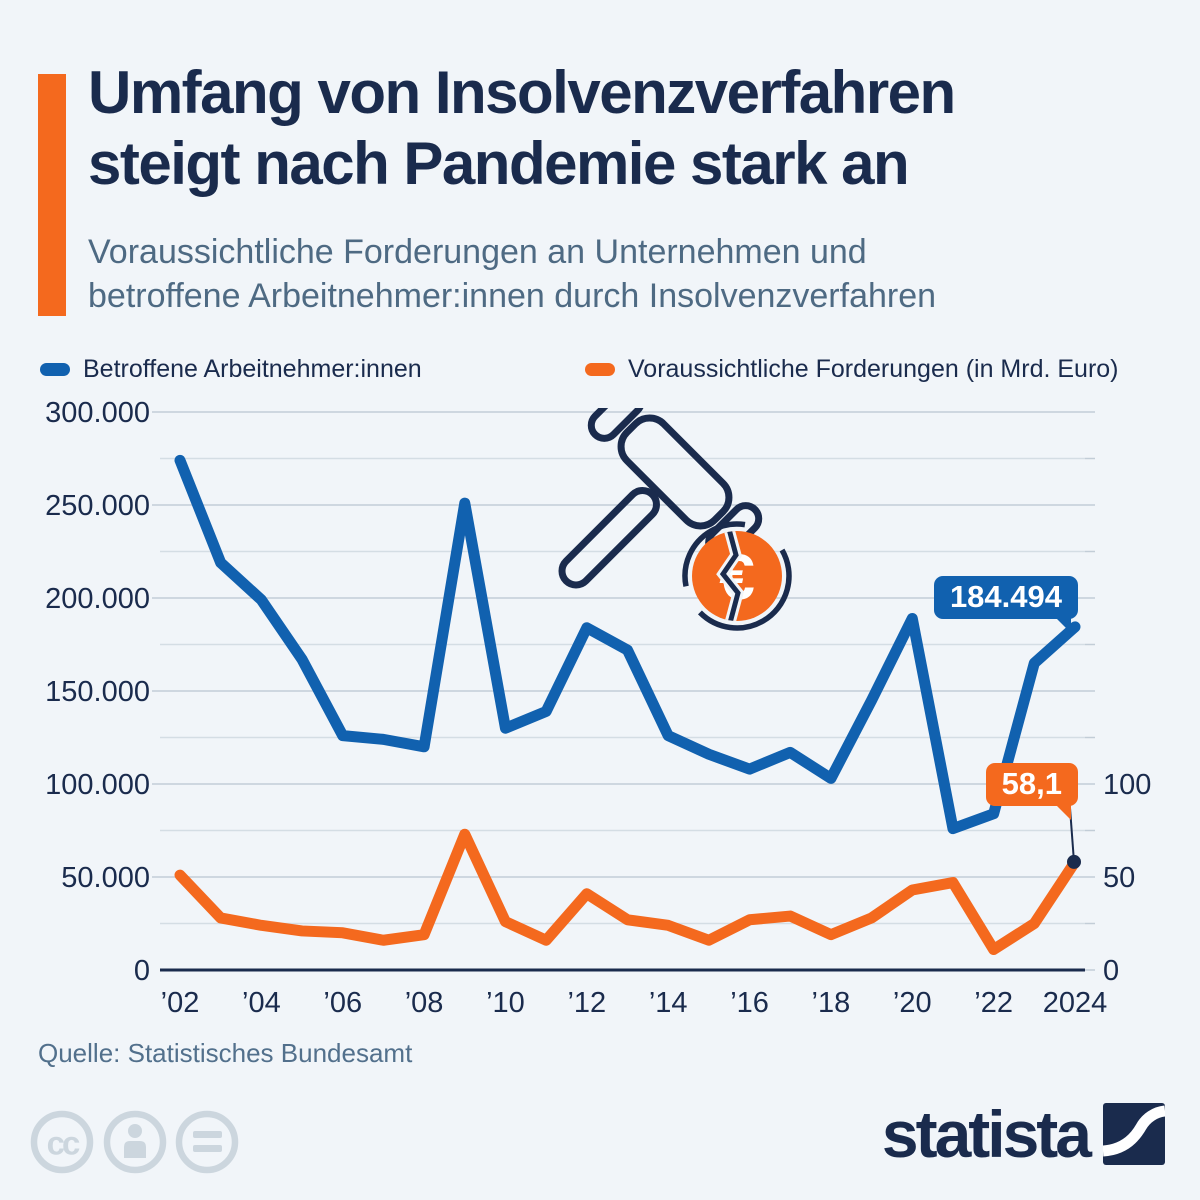 This screenshot has height=1200, width=1200. Describe the element at coordinates (97, 506) in the screenshot. I see `y-axis-label-left: 250.000` at that location.